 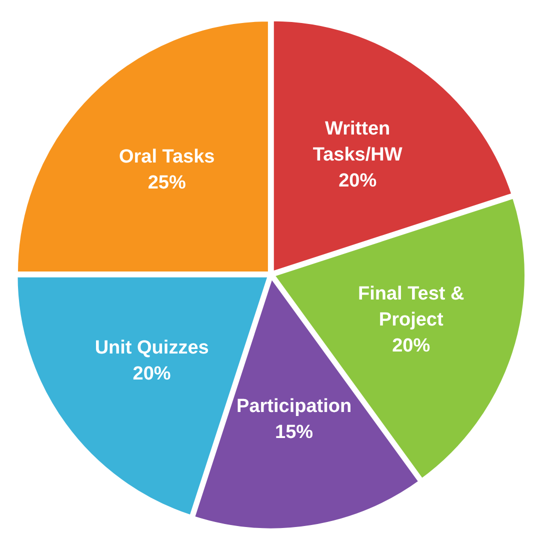 I want to click on slice-label: Oral Tasks, so click(x=166, y=157).